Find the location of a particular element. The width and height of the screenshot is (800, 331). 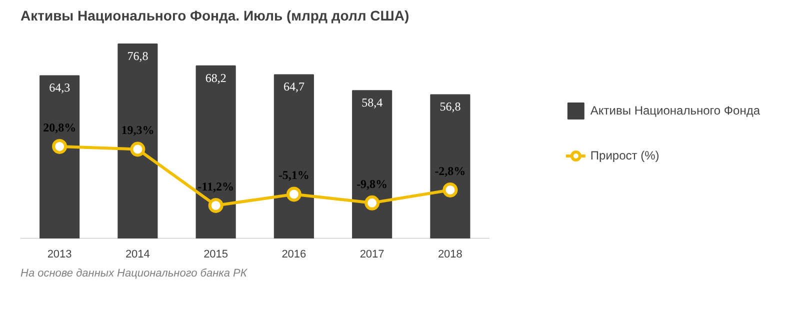

x-tick-label: 2014 is located at coordinates (137, 254).